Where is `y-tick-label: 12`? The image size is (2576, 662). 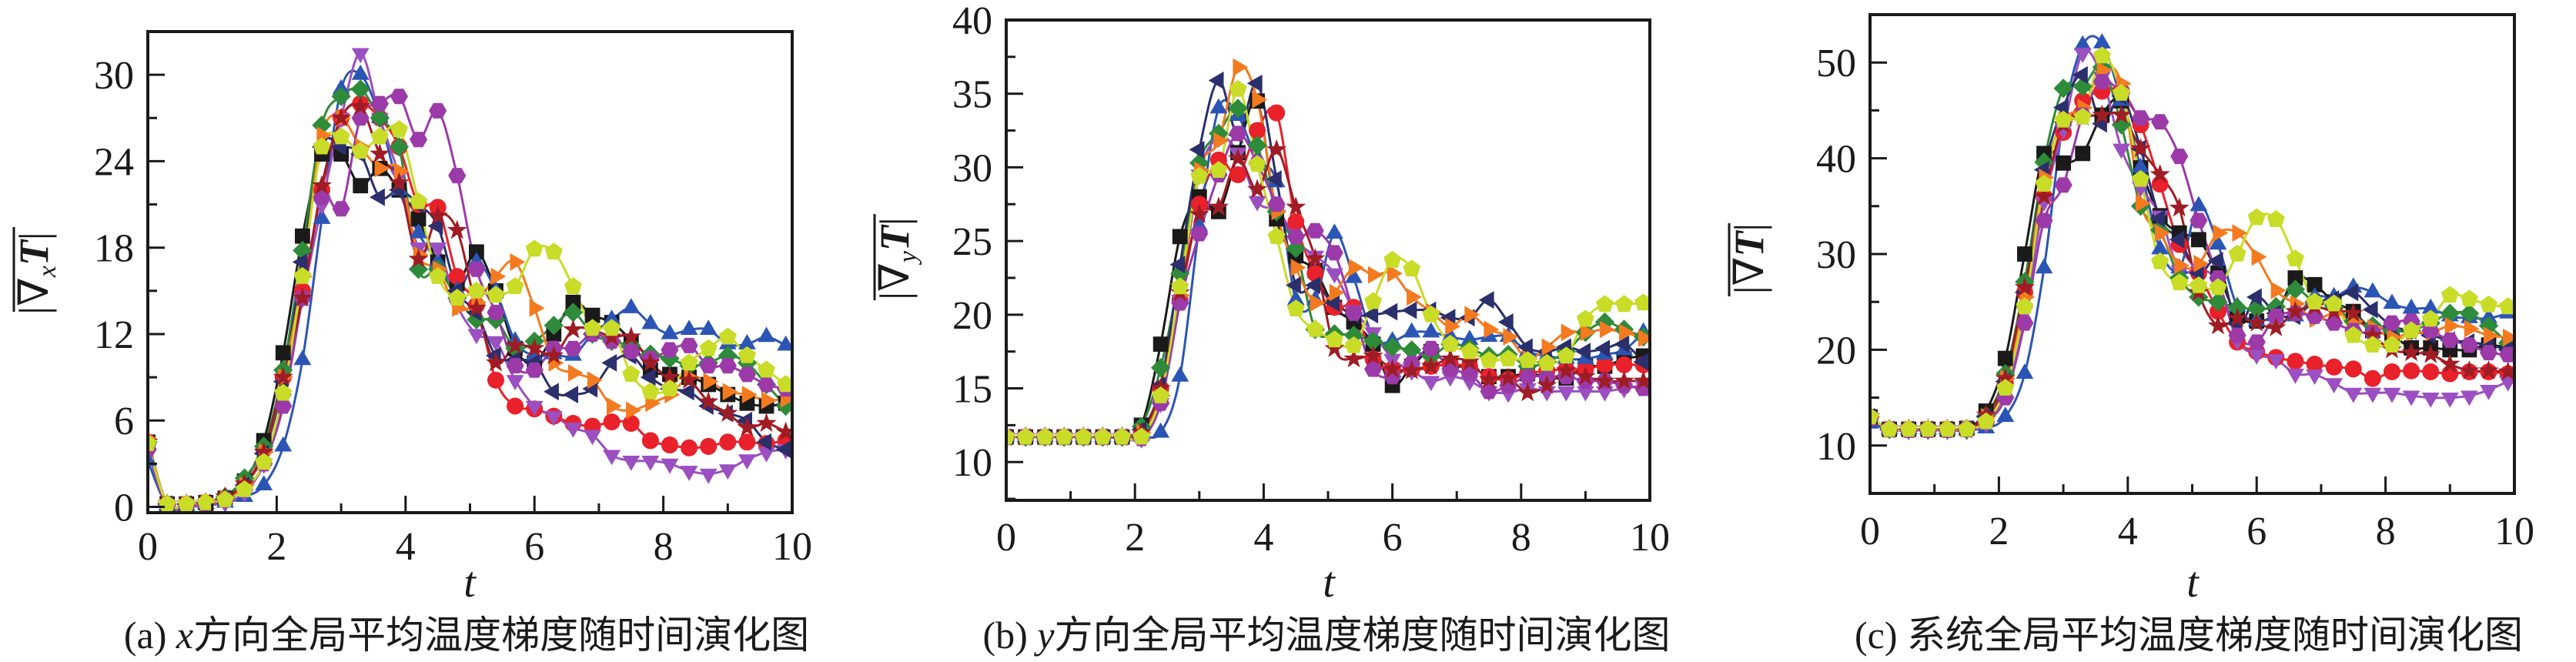
y-tick-label: 12 is located at coordinates (114, 335).